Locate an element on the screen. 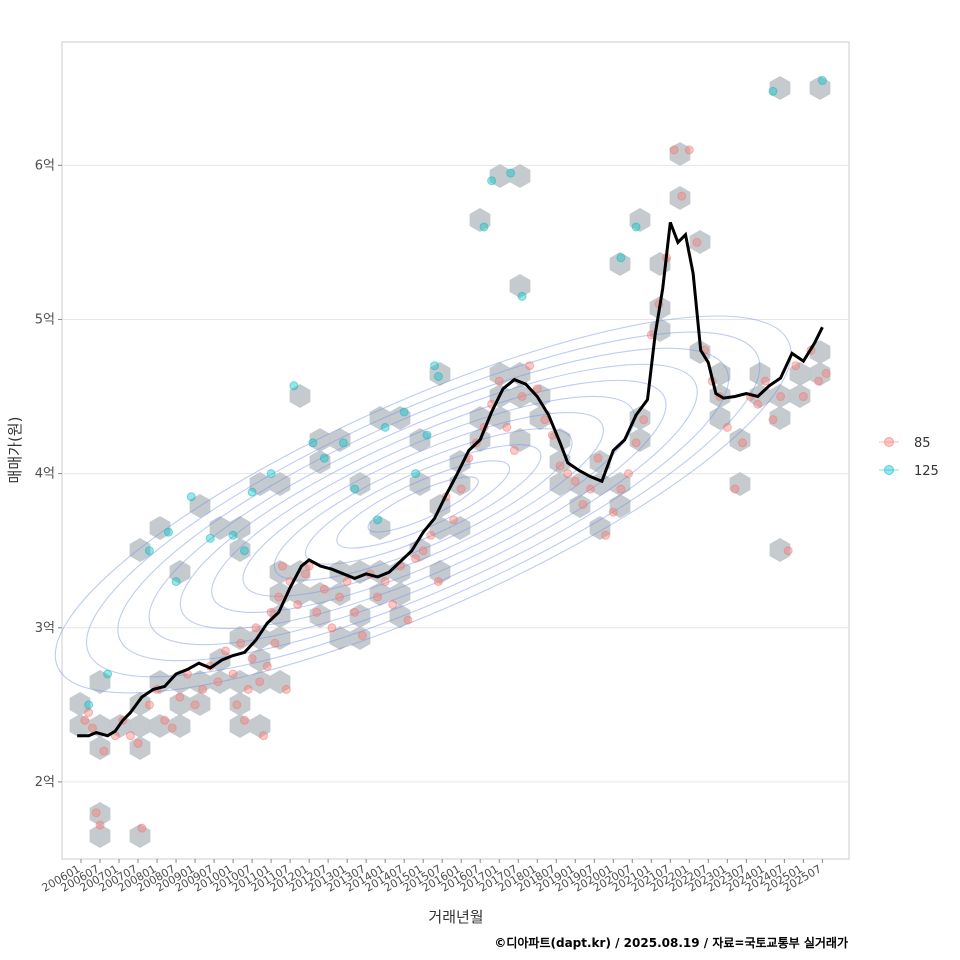 This screenshot has width=960, height=960. legend-key-point is located at coordinates (889, 442).